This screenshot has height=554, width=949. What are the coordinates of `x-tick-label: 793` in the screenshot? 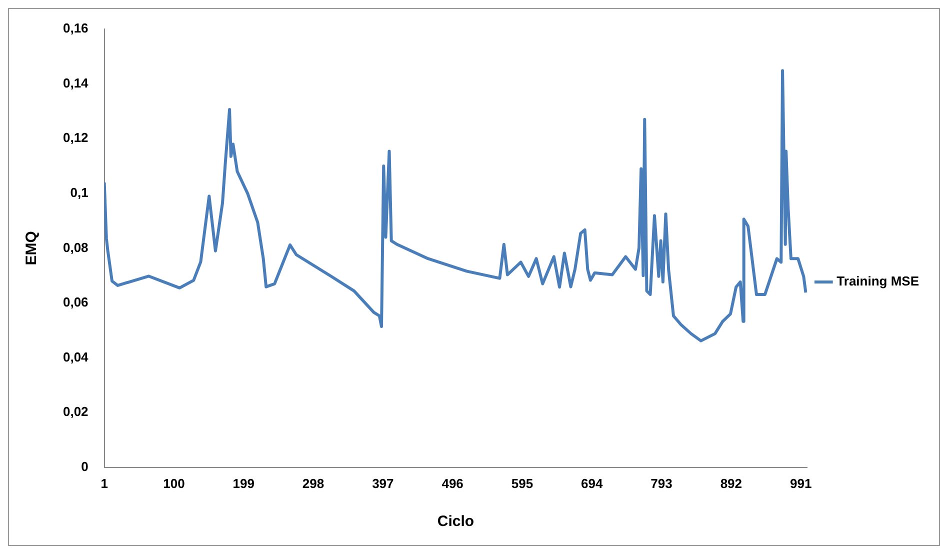 It's located at (661, 483).